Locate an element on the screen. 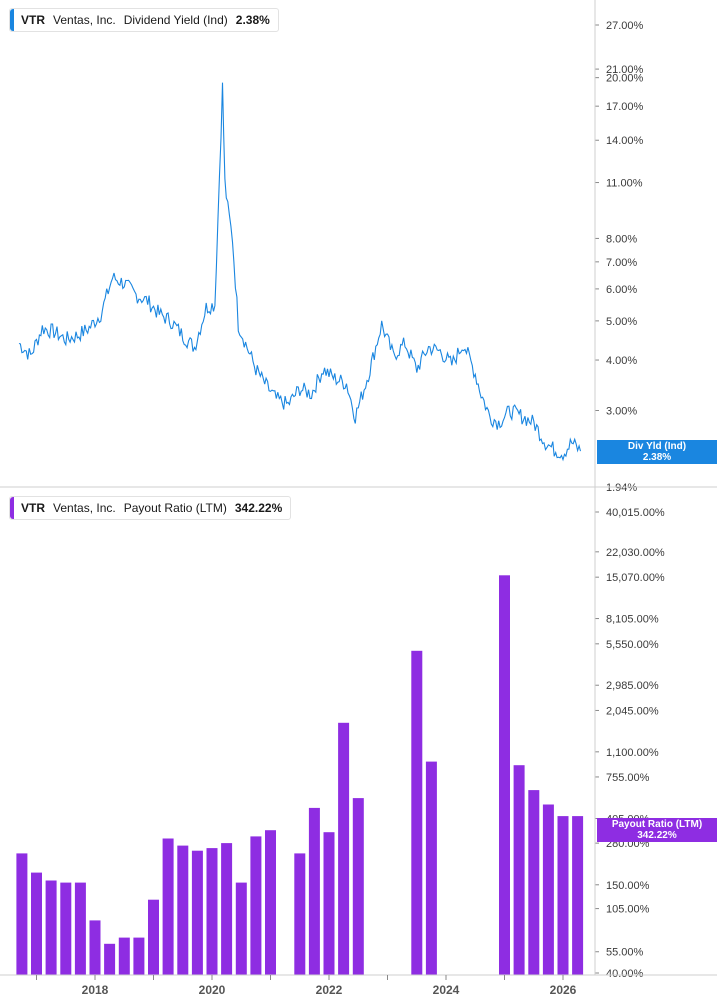 The height and width of the screenshot is (1005, 717). bottom-legend-swatch is located at coordinates (12, 508).